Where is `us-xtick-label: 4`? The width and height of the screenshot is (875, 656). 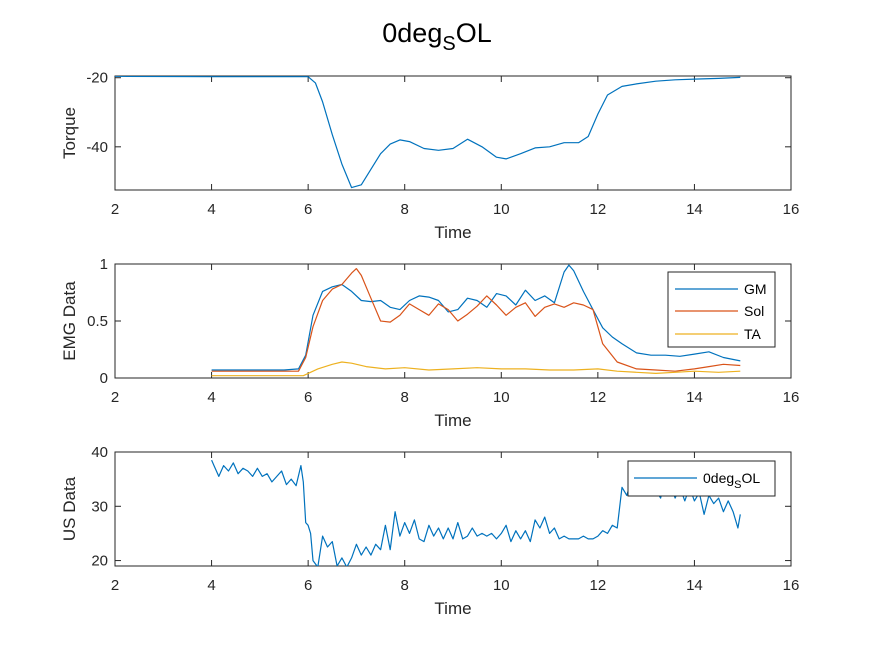 us-xtick-label: 4 is located at coordinates (211, 585).